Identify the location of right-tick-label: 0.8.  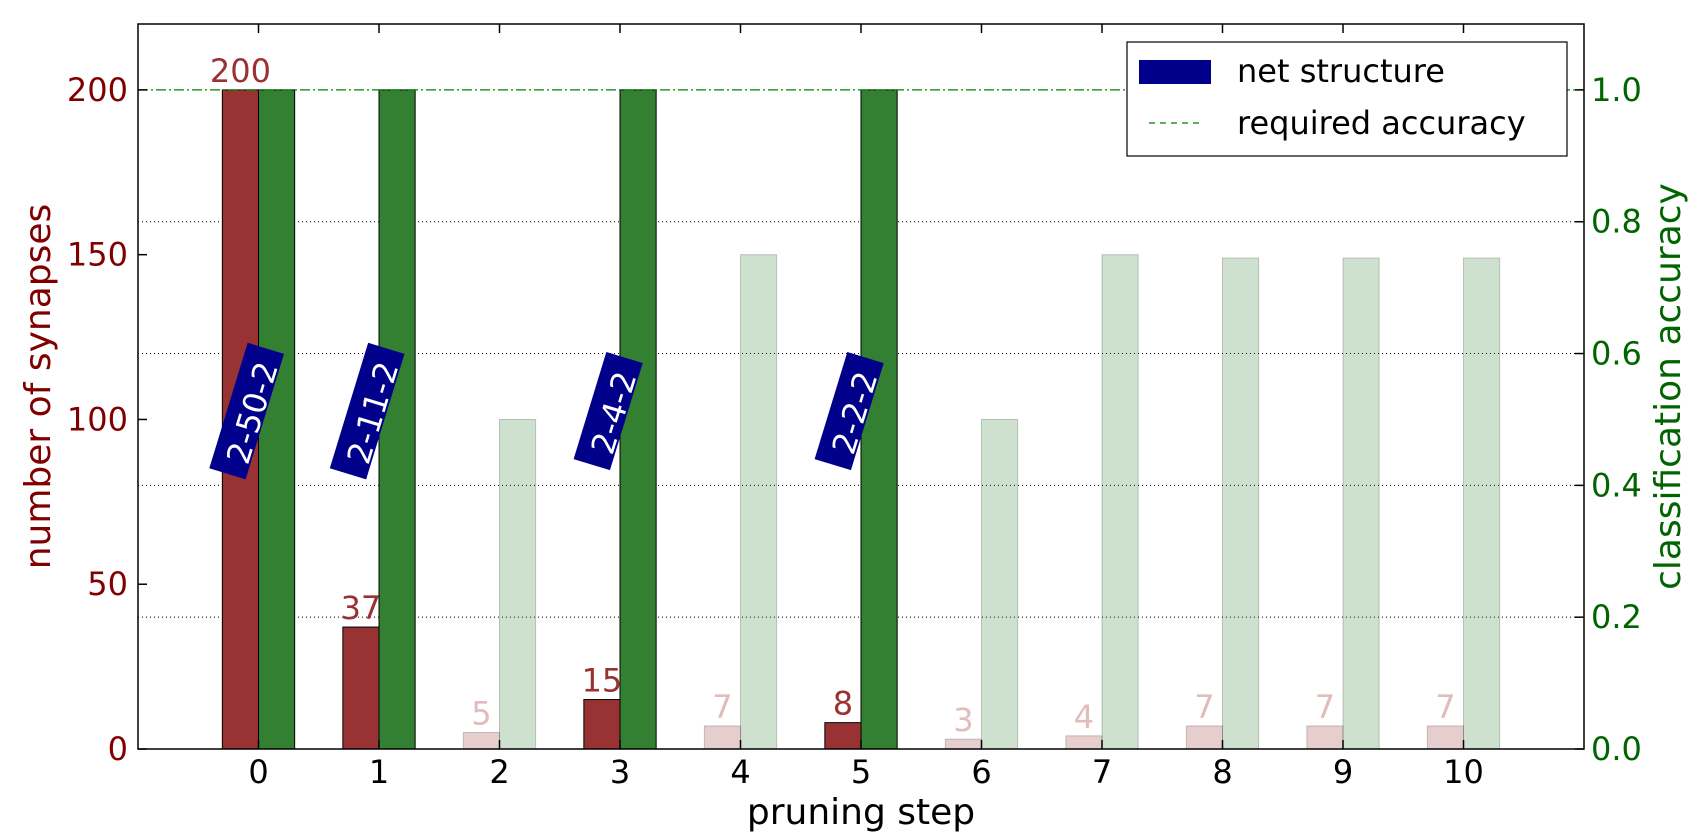
(1616, 222).